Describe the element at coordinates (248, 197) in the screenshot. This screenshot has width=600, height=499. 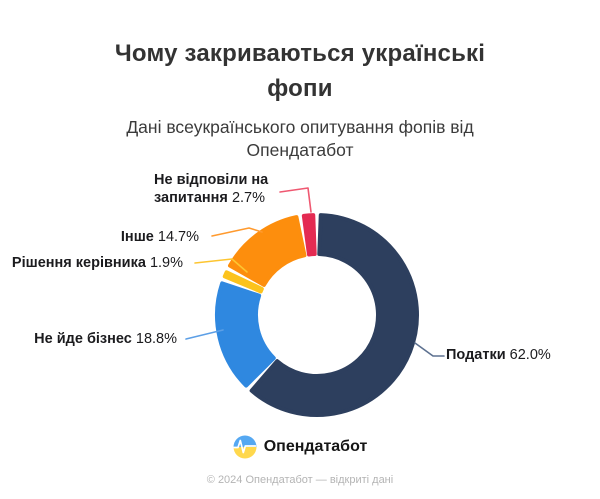
I see `slice-label-value: 2.7%` at that location.